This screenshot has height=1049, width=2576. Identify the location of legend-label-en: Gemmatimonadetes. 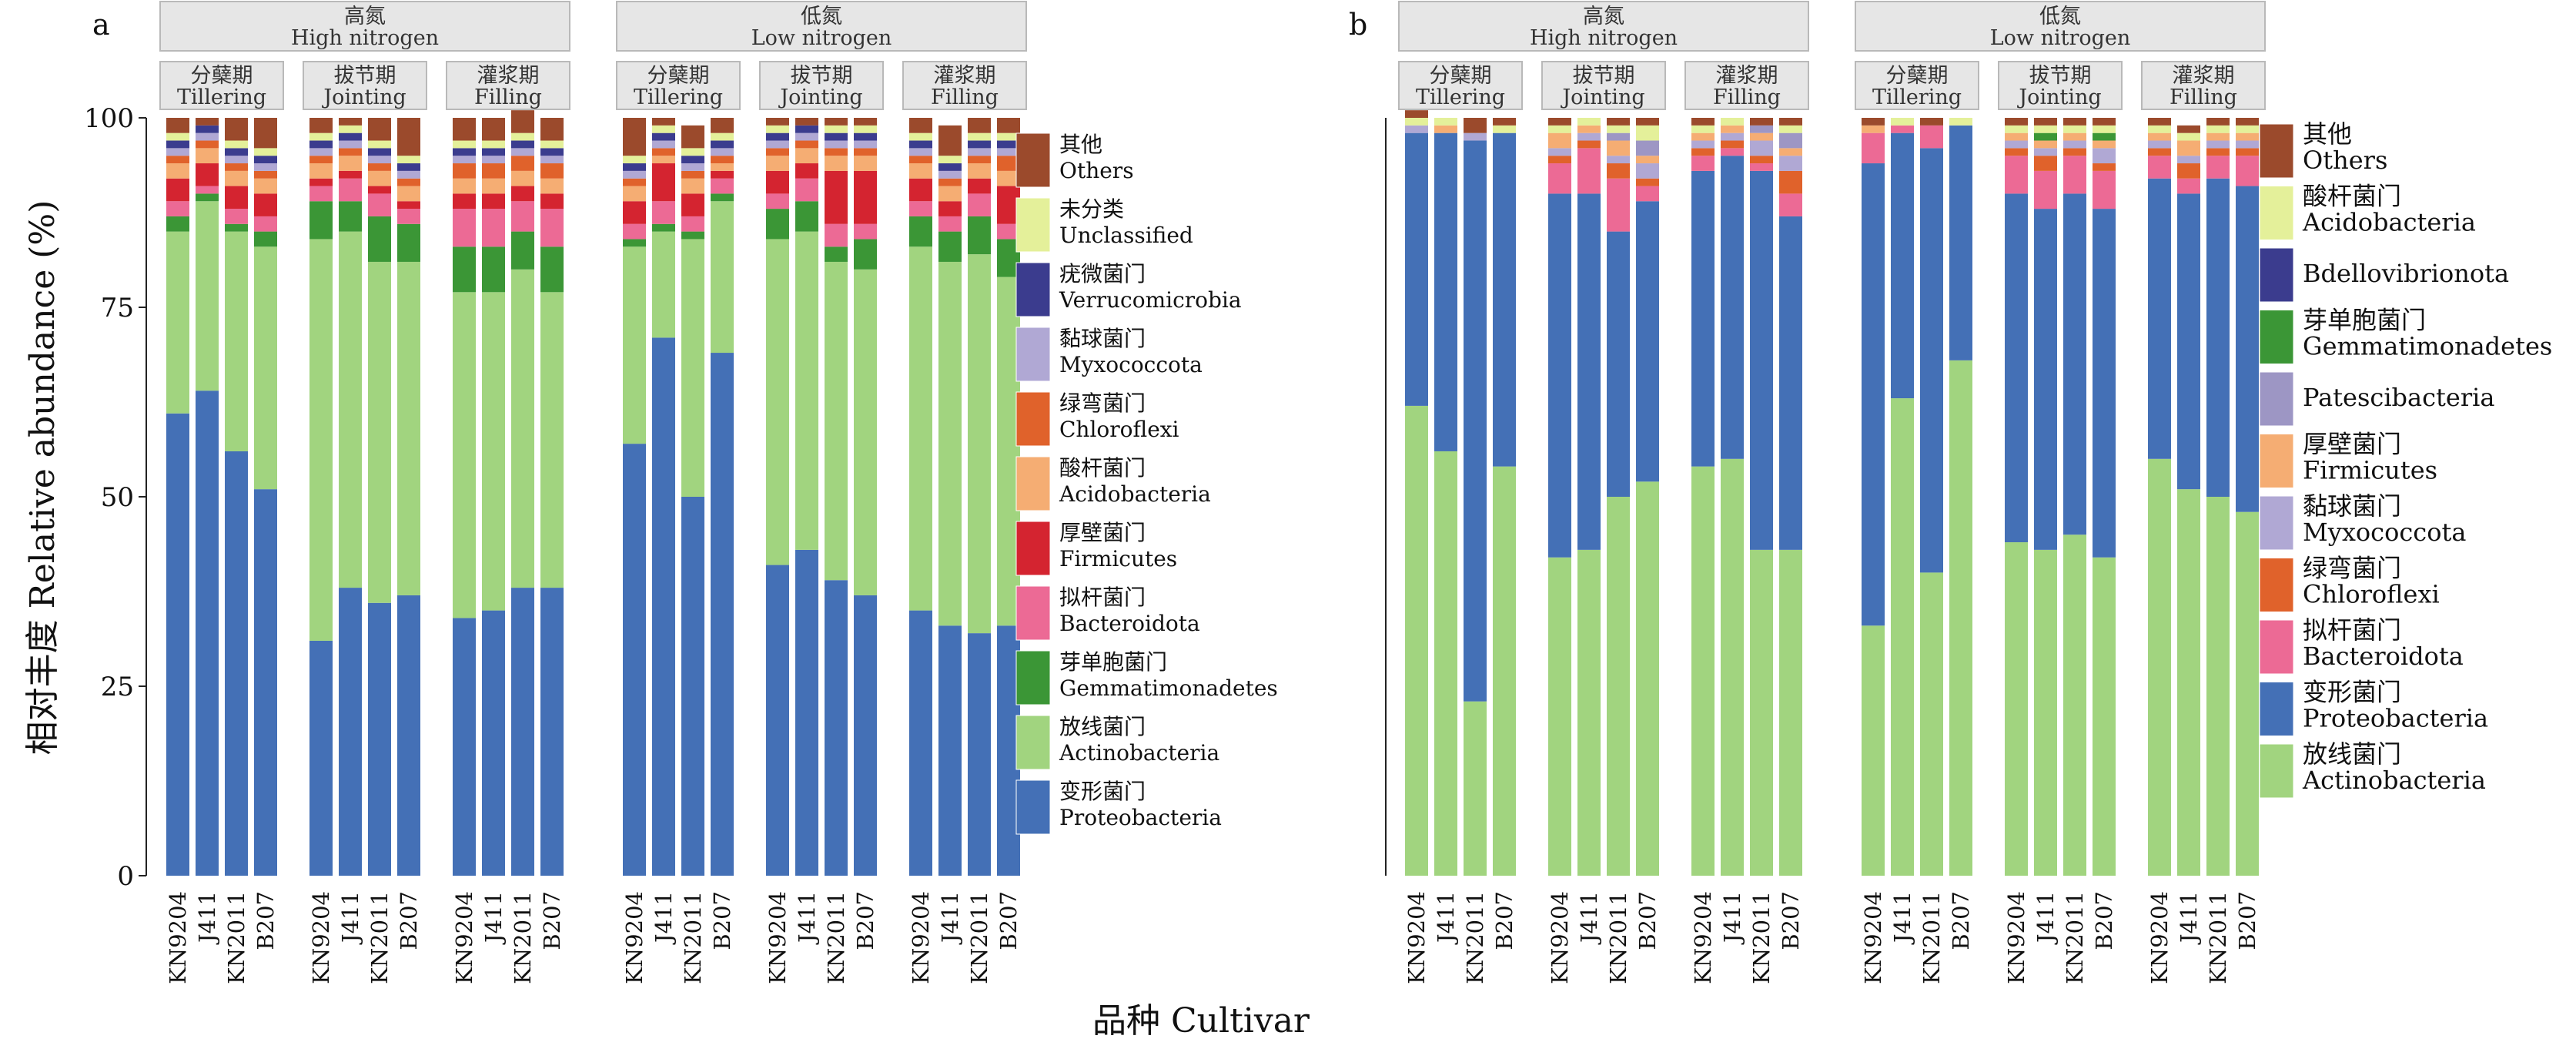
(2427, 346).